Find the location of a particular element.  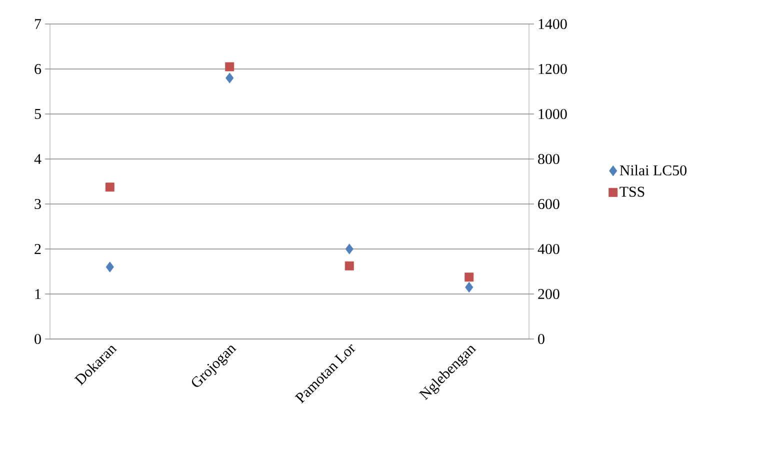

y-tick-label: 2 is located at coordinates (37, 249).